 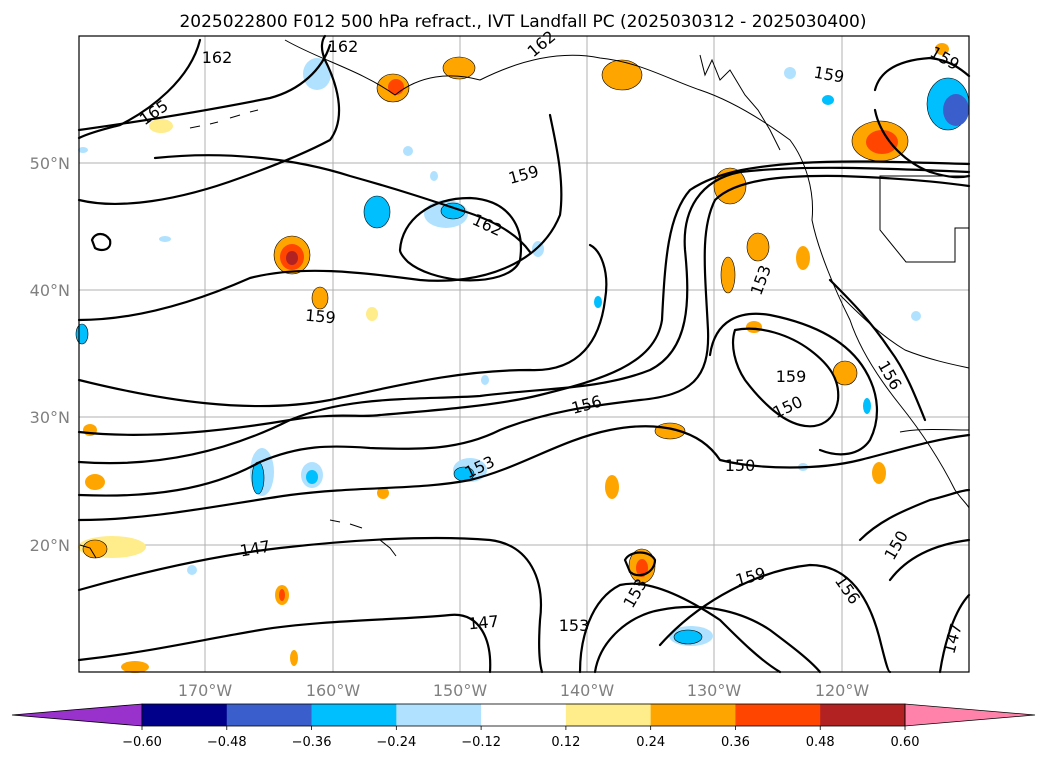 I want to click on longitude-labels: 170°W 160°W 150°W 140°W 130°W 120°W, so click(x=524, y=690).